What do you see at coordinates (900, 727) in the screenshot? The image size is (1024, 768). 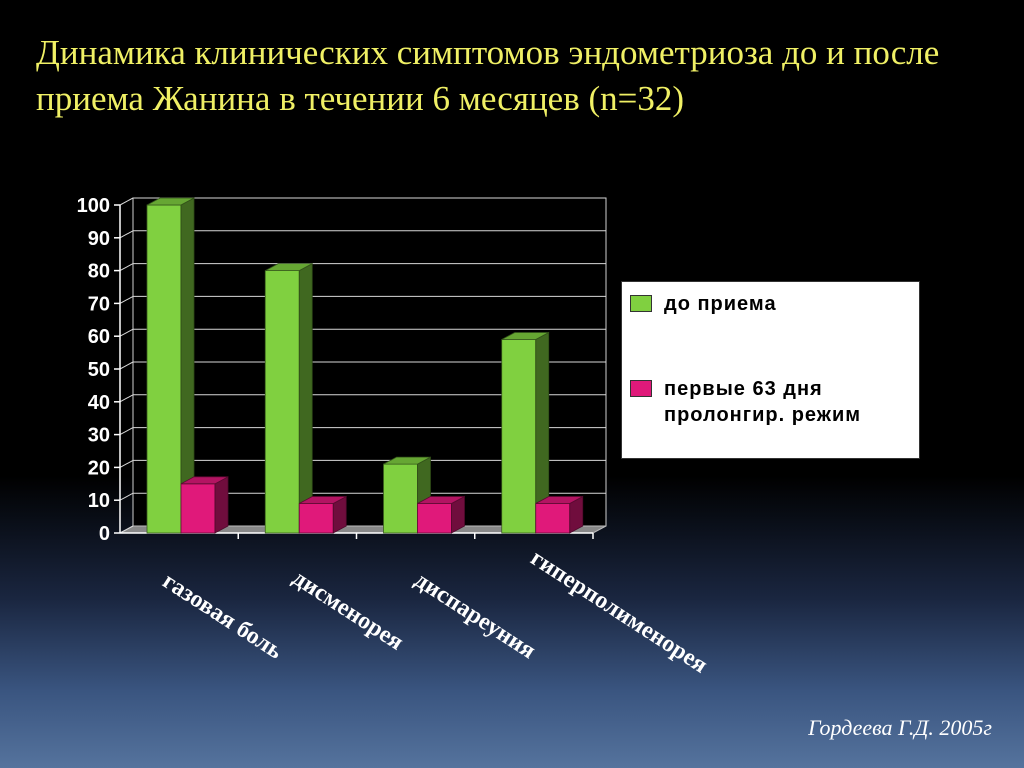 I see `source-credit: Гордеева Г.Д. 2005г` at bounding box center [900, 727].